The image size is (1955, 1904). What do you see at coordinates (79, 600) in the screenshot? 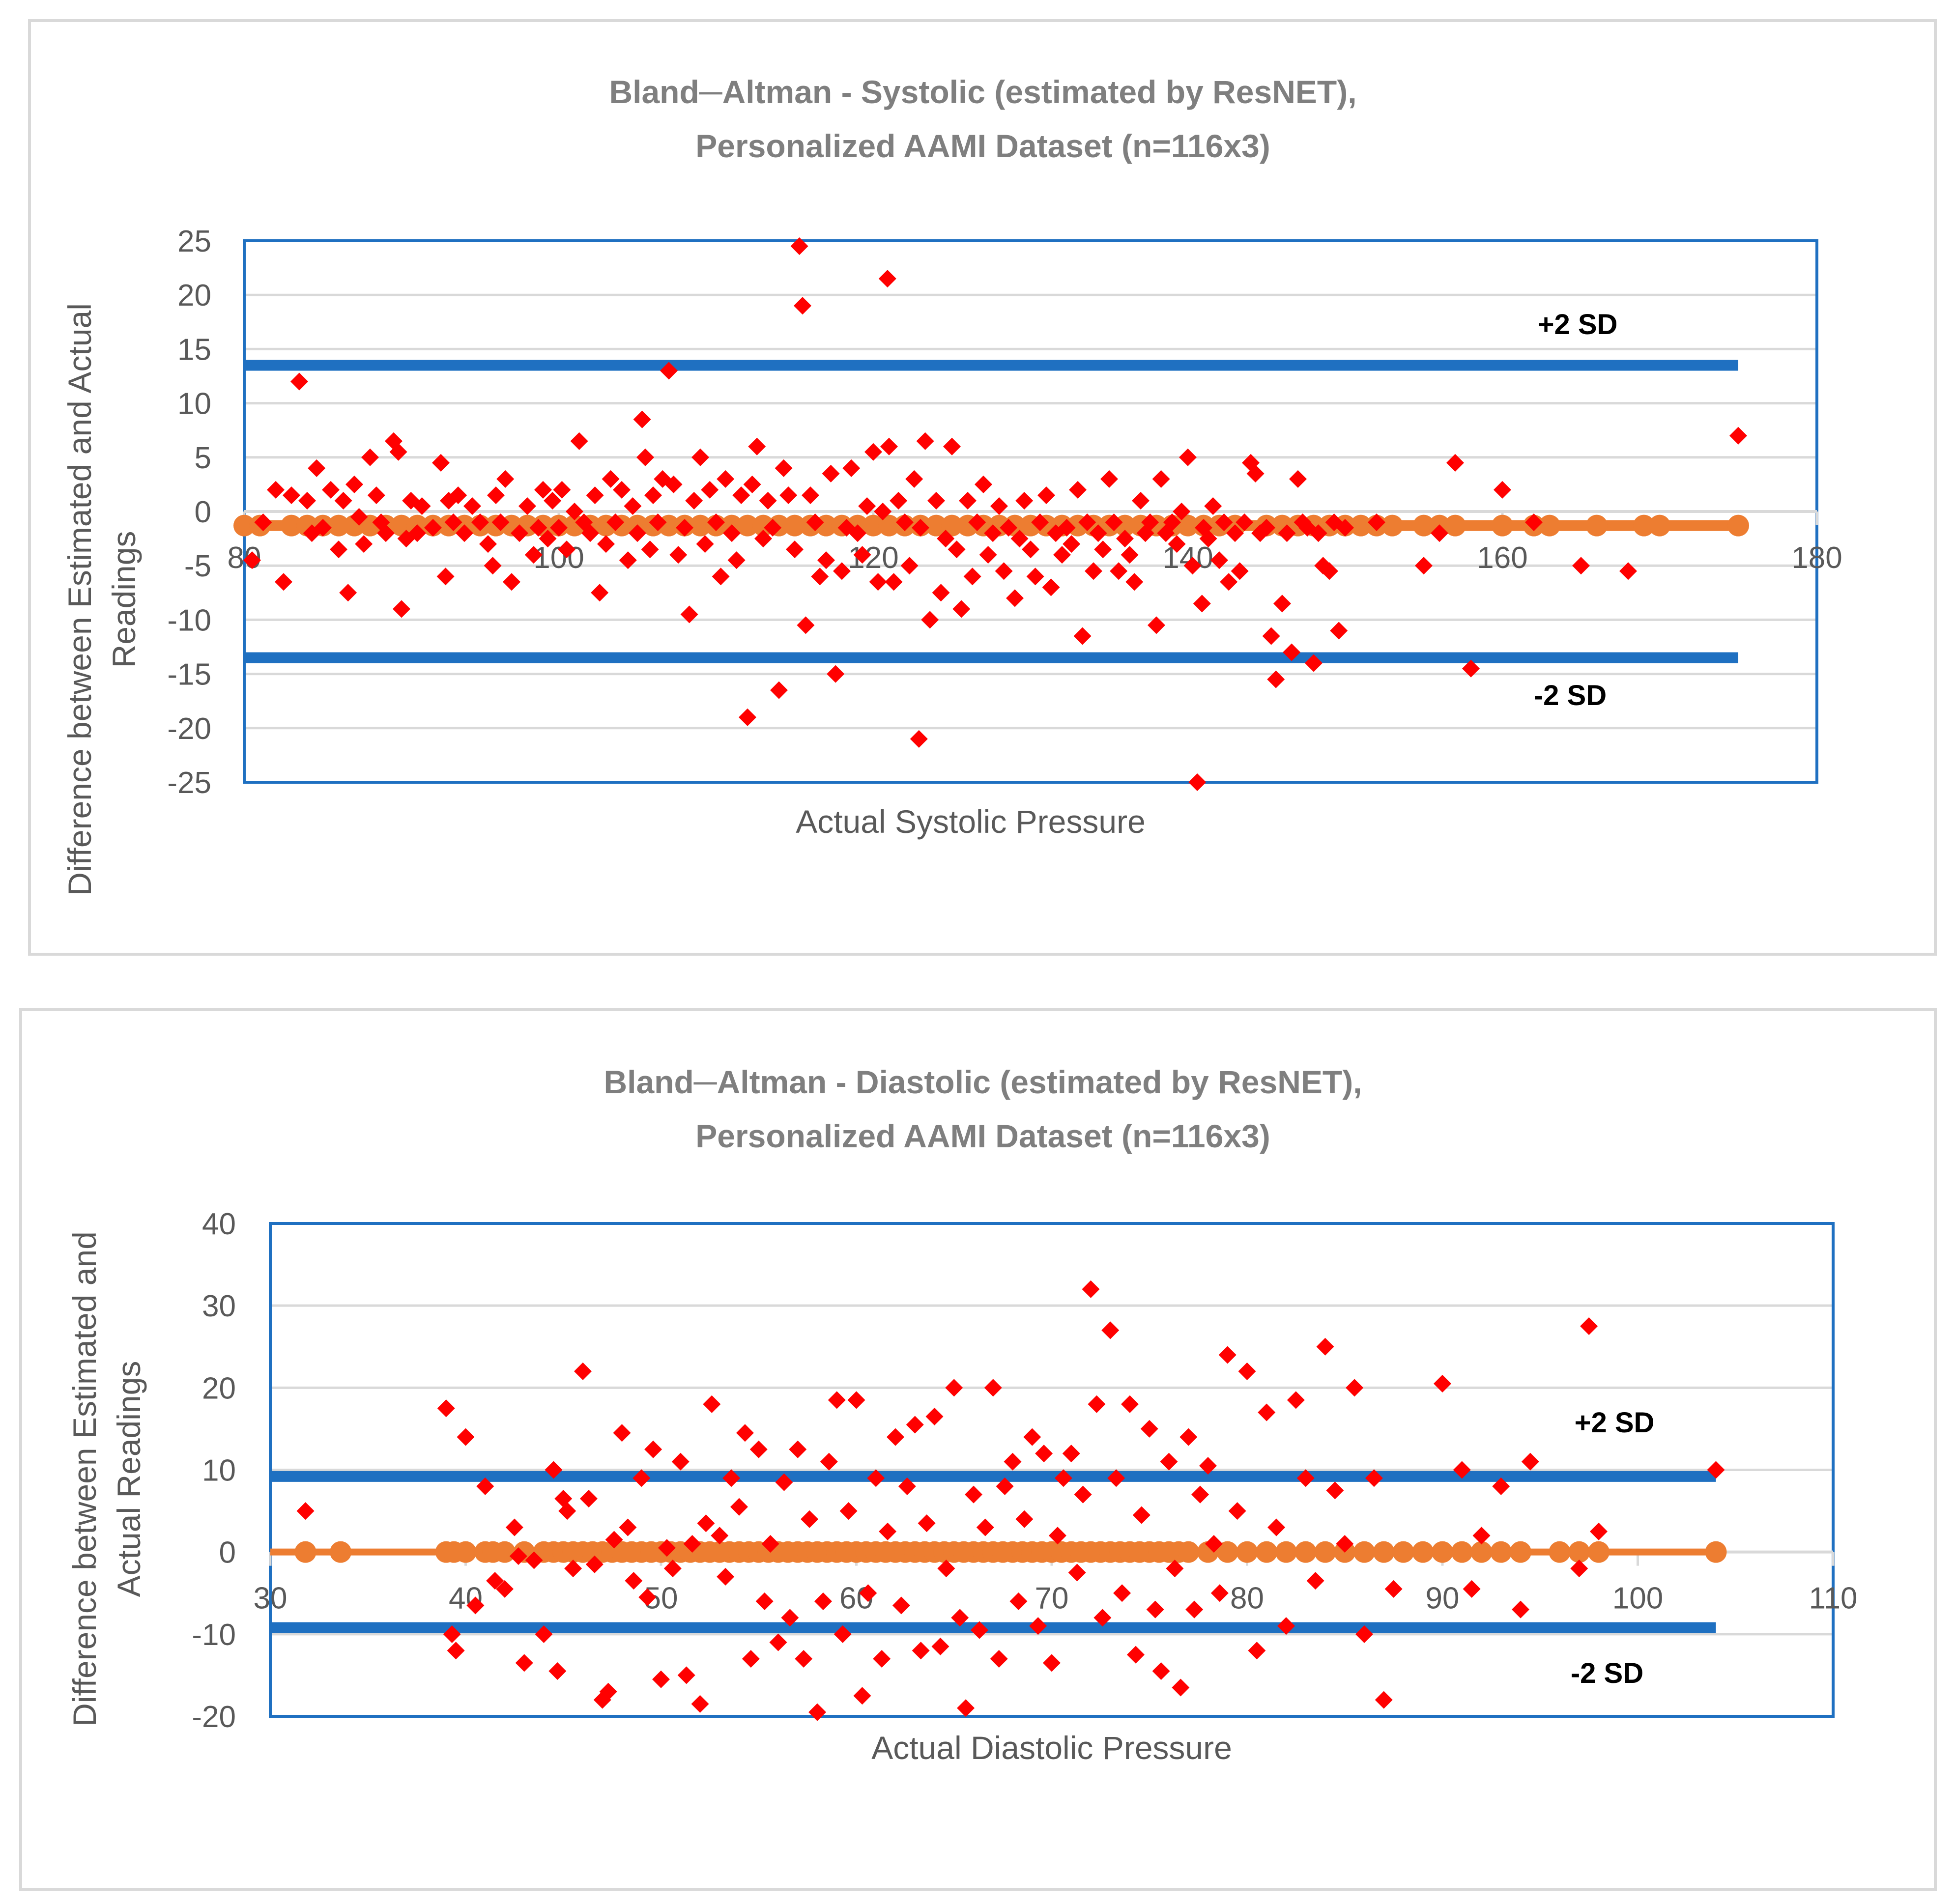
I see `systolic-y-axis-label-line1: Difference between Estimated and Actual` at bounding box center [79, 600].